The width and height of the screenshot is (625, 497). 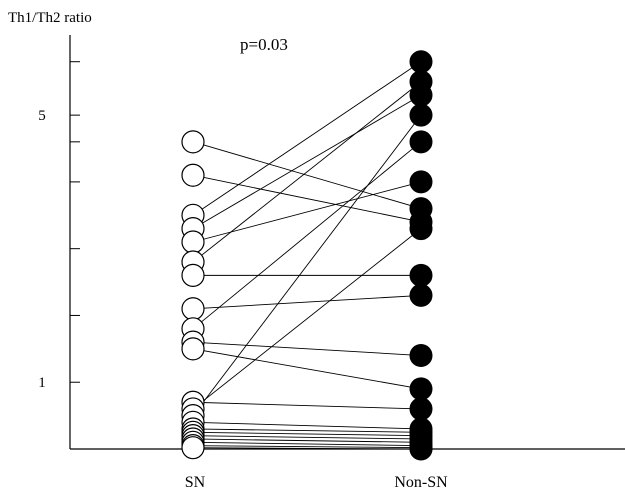 What do you see at coordinates (421, 482) in the screenshot?
I see `x-tick-label-non-sn: Non-SN` at bounding box center [421, 482].